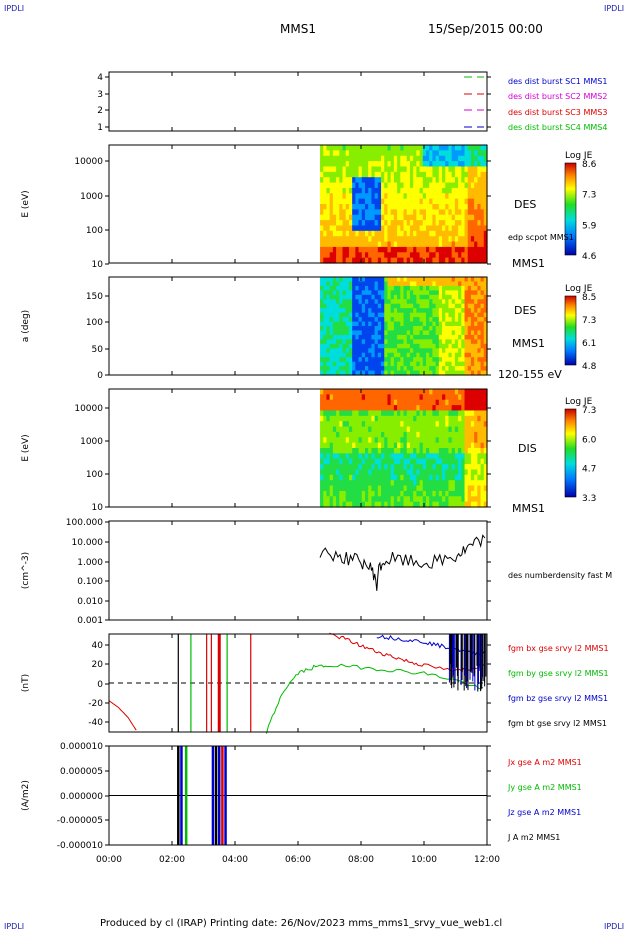  Describe the element at coordinates (487, 860) in the screenshot. I see `x-tick-label: 12:00` at that location.